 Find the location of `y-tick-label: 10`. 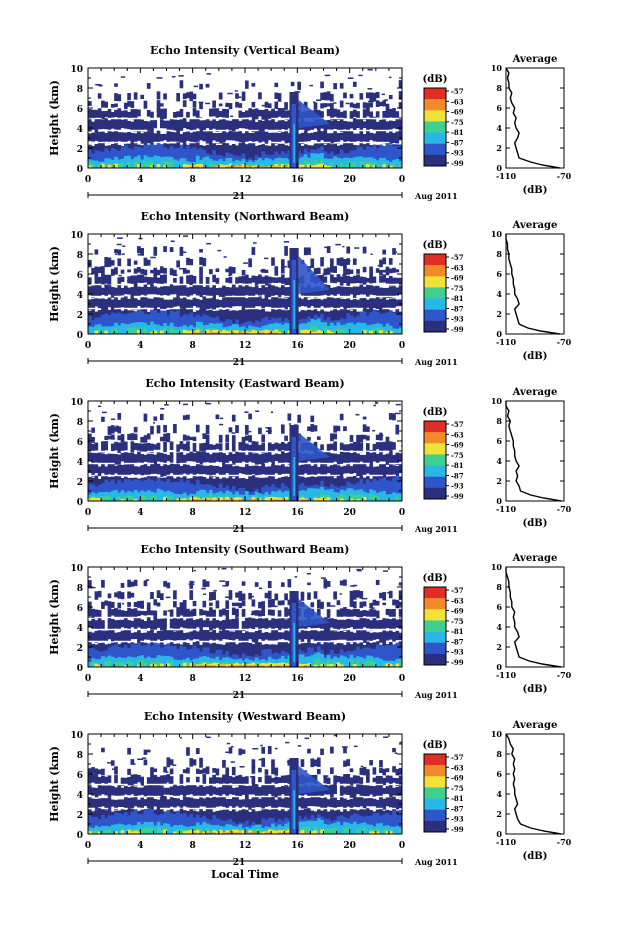

y-tick-label: 10 is located at coordinates (76, 569).